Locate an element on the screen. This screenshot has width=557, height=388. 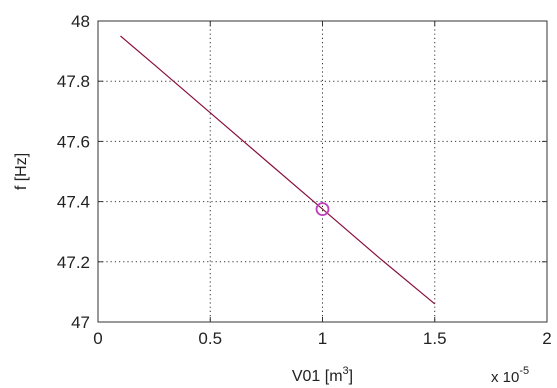
y-tick-label: 48 is located at coordinates (80, 21).